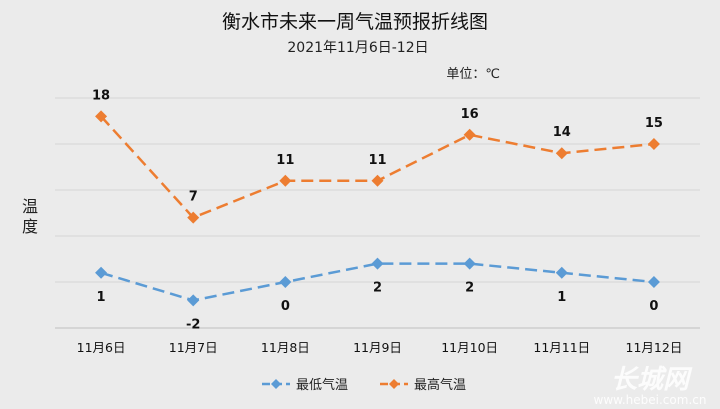 The image size is (720, 409). What do you see at coordinates (654, 347) in the screenshot?
I see `x-tick-label: 11月12日` at bounding box center [654, 347].